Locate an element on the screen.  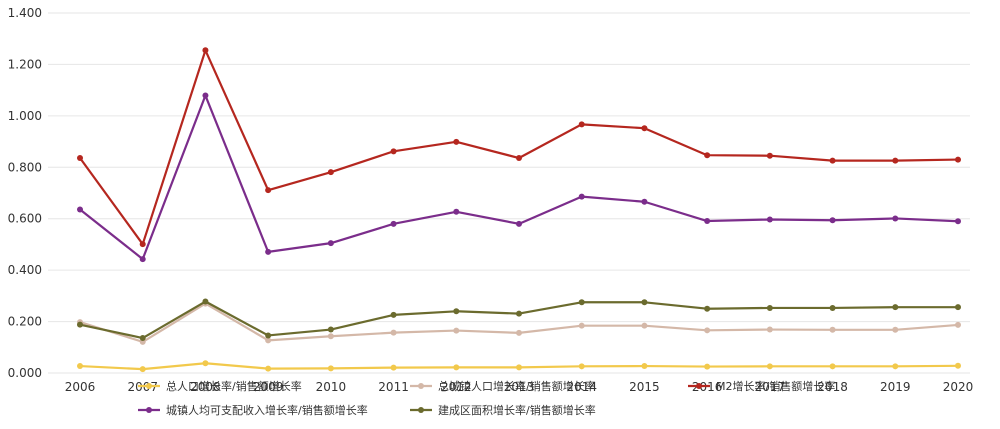
legend-label: 城镇人均可支配收入增长率/销售额增长率 is located at coordinates (267, 410).